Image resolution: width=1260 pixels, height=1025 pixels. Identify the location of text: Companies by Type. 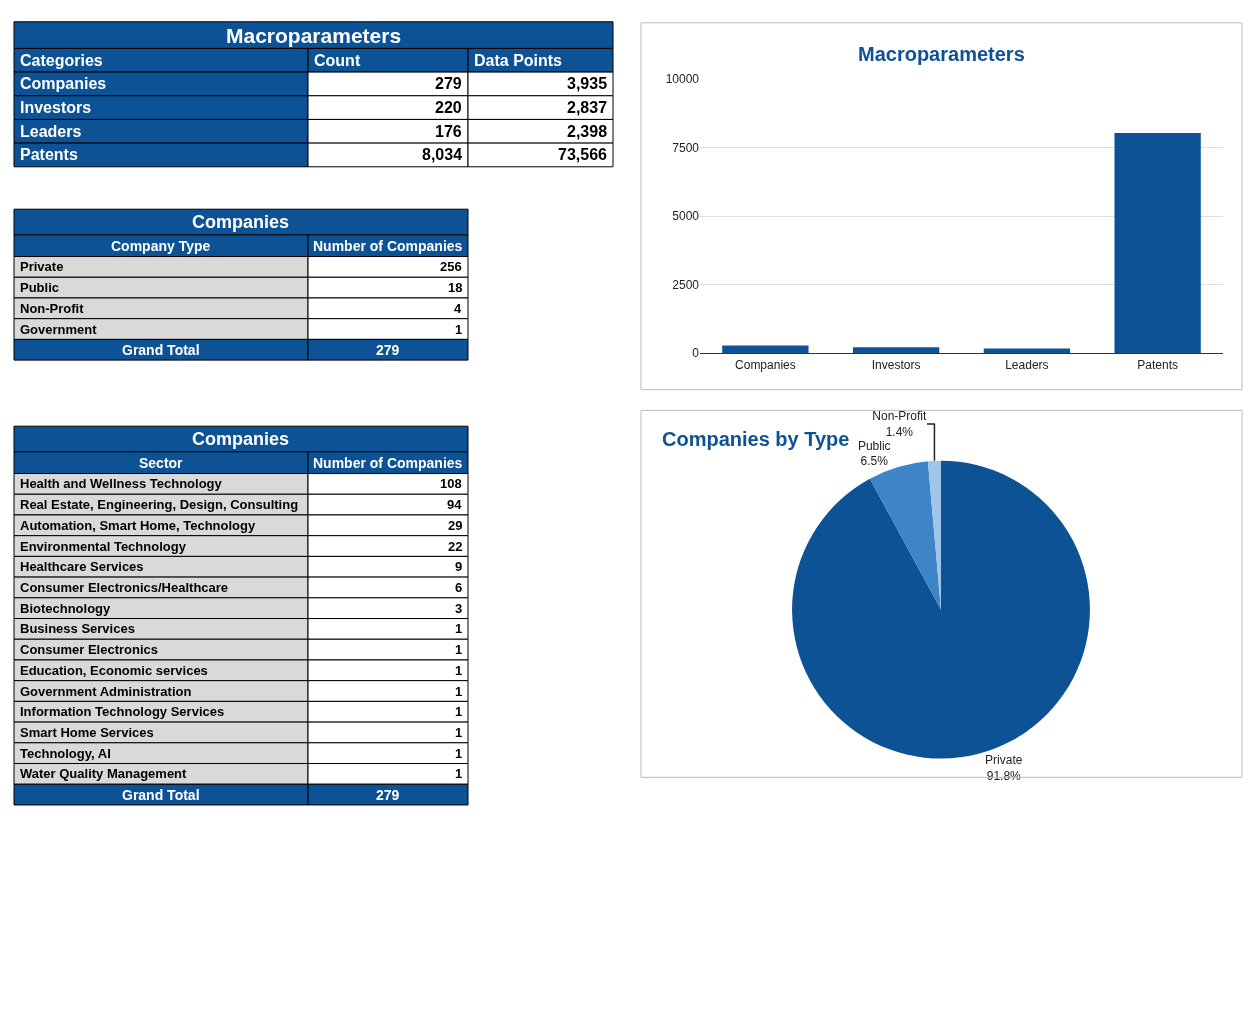
(756, 439).